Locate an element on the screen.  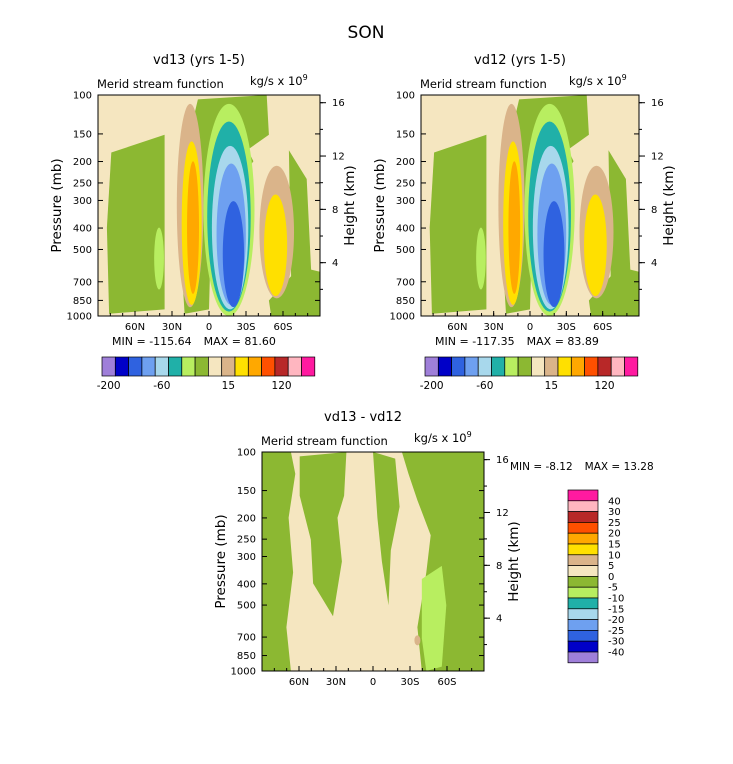
y-tick-label: 150 is located at coordinates (82, 134).